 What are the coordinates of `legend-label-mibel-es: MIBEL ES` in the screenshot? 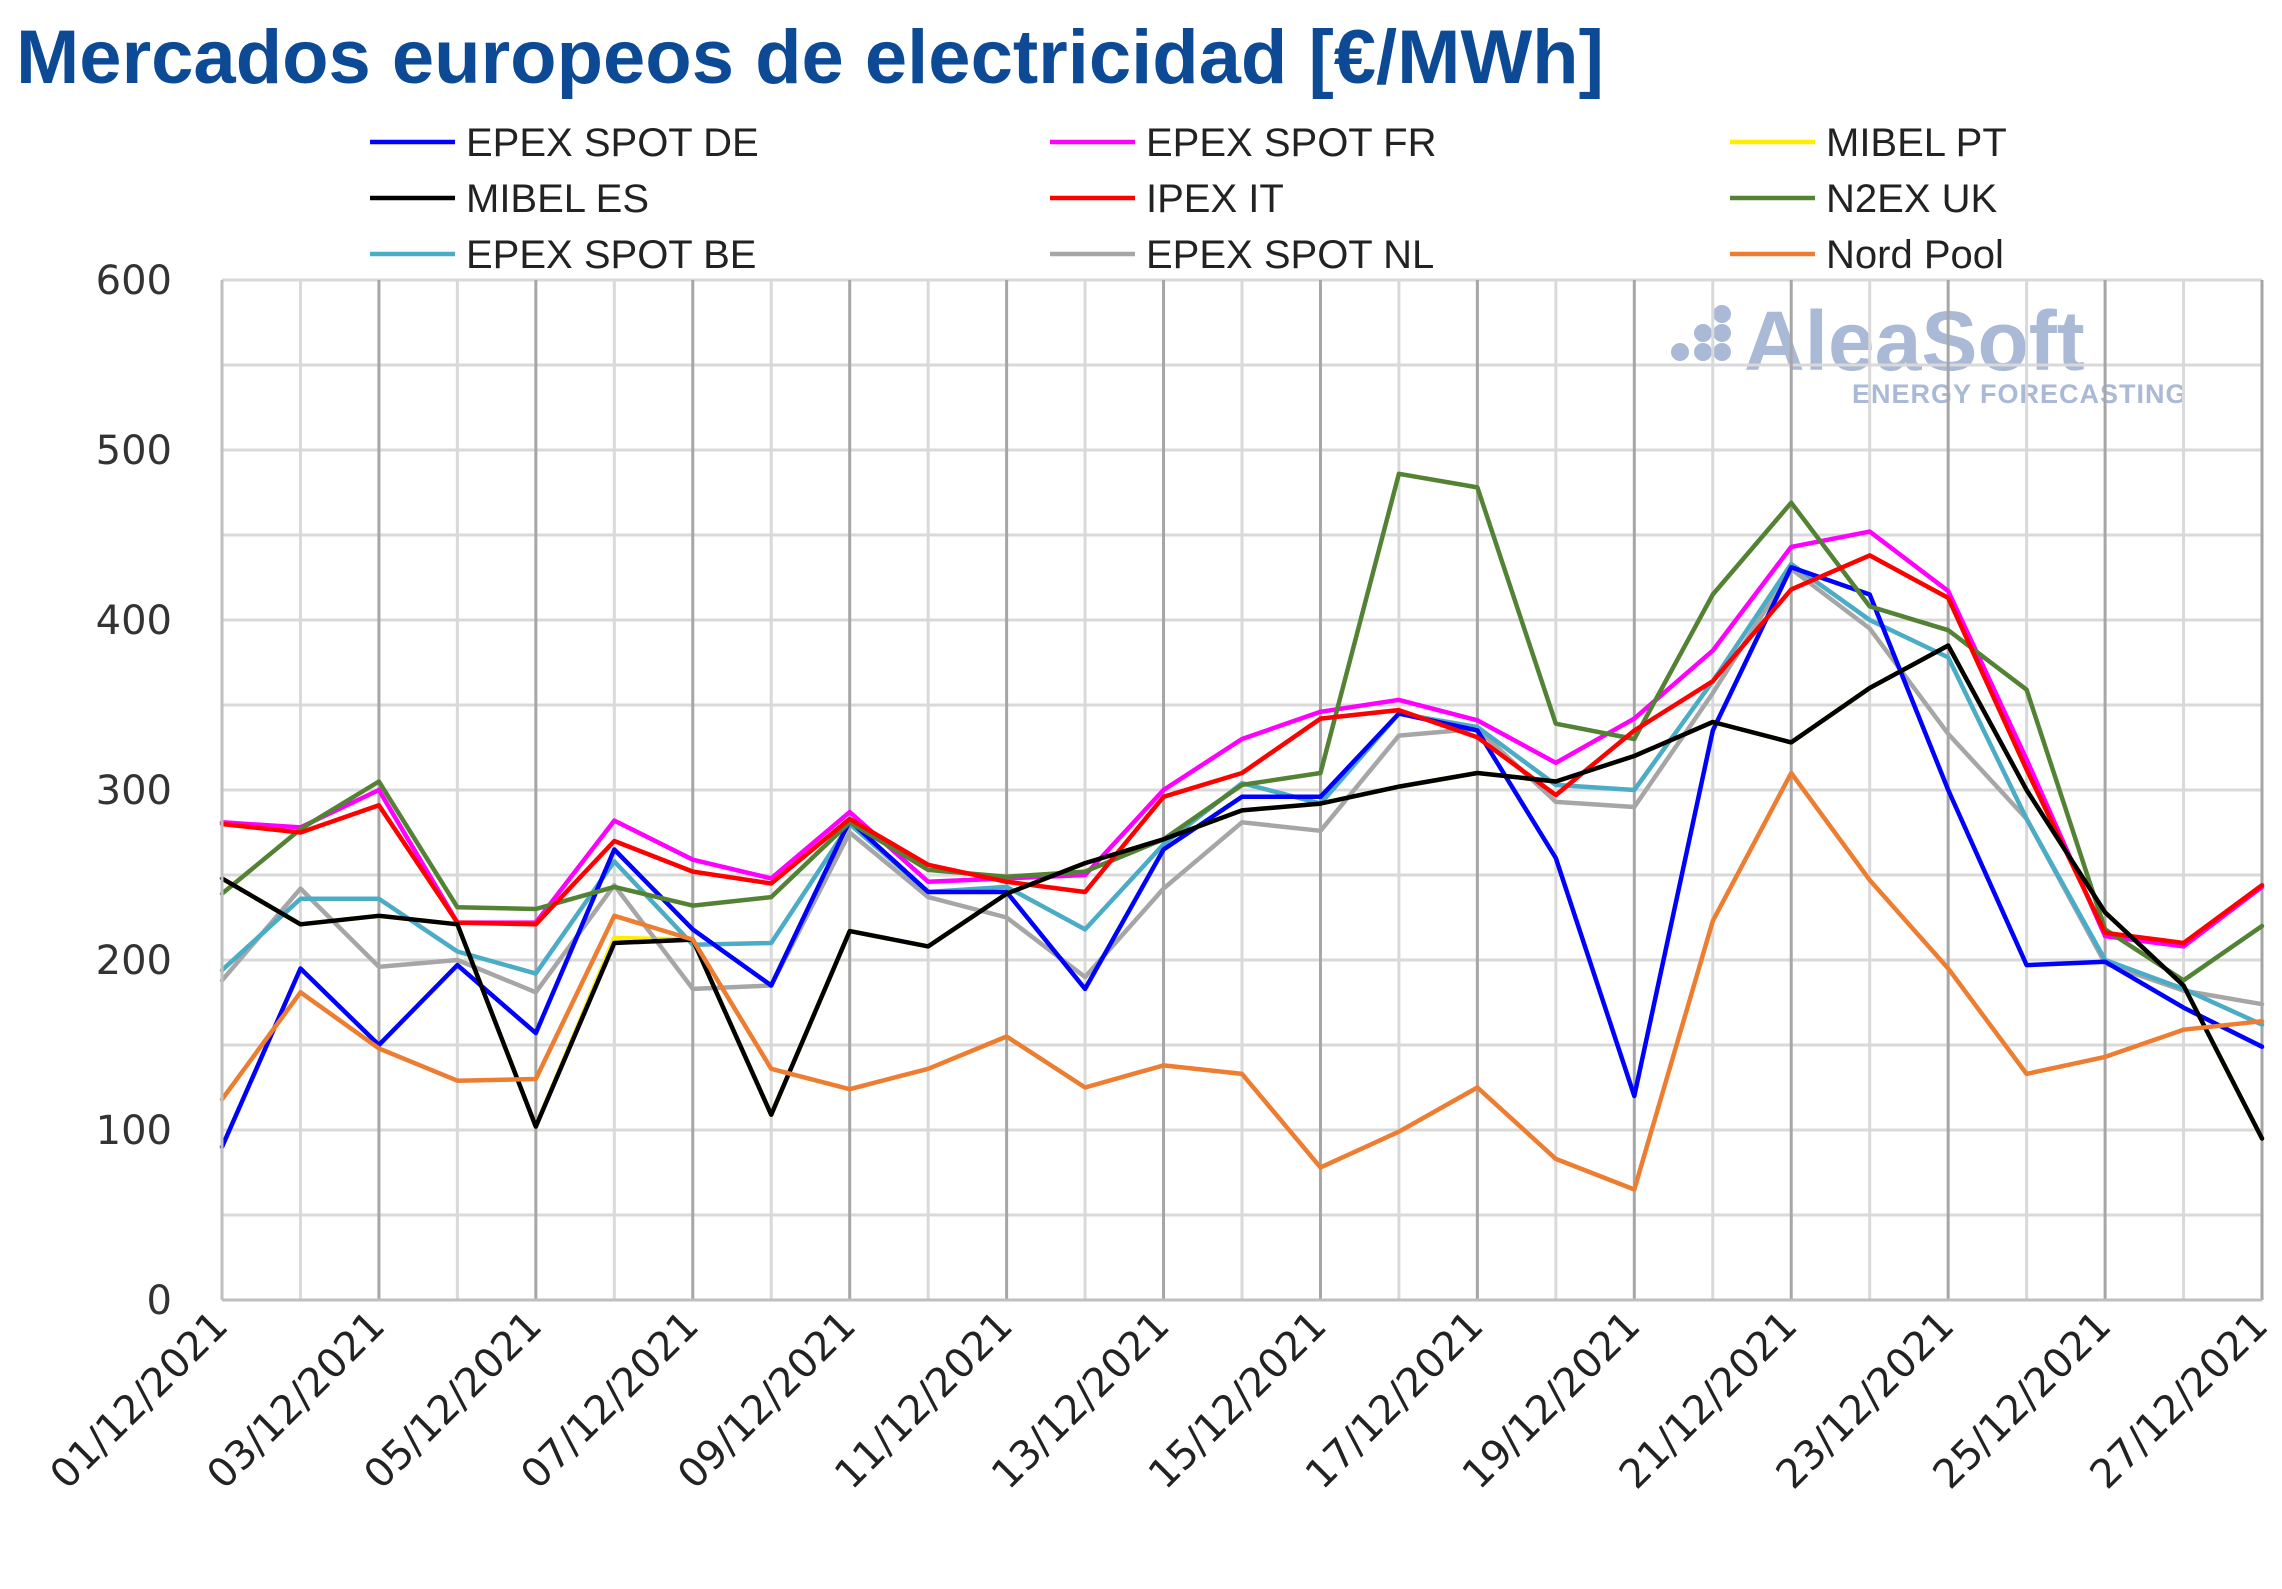 It's located at (557, 199).